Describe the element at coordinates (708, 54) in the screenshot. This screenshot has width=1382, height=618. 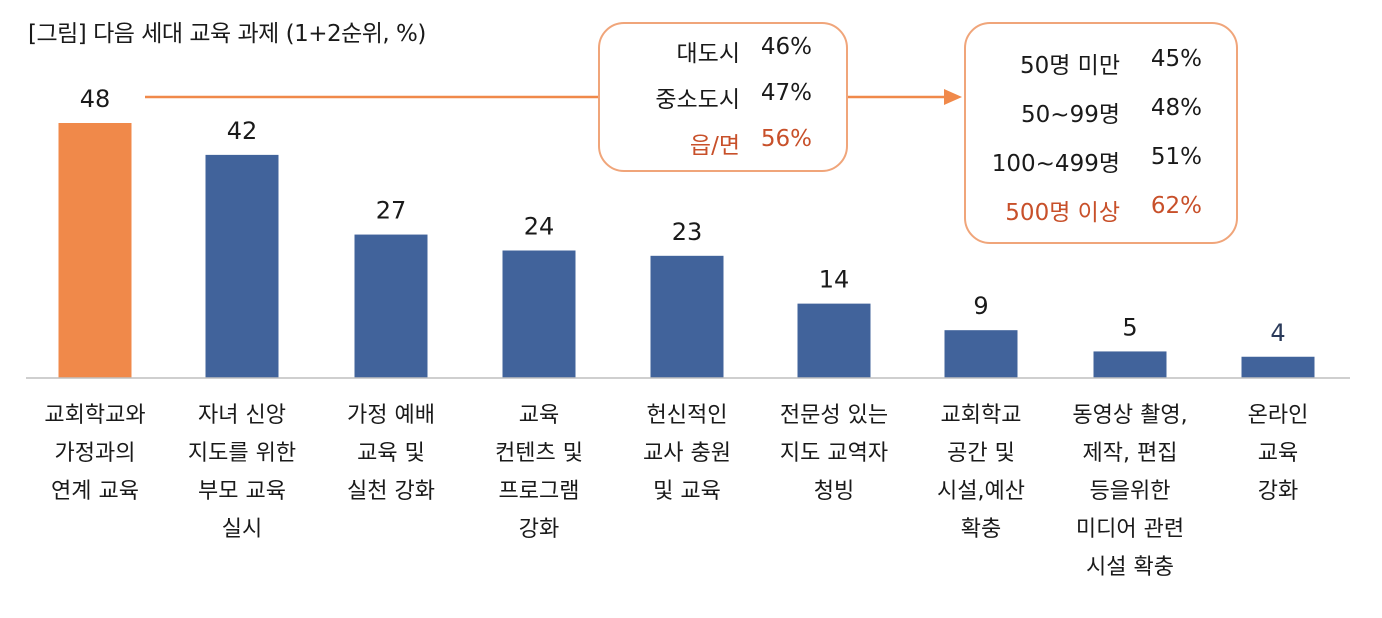
I see `region-label-1: 대도시` at that location.